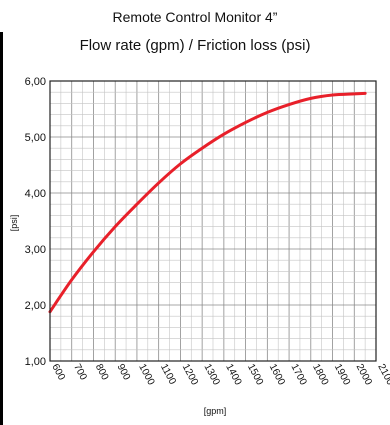 This screenshot has height=425, width=390. I want to click on x-tick-label: 1000, so click(146, 374).